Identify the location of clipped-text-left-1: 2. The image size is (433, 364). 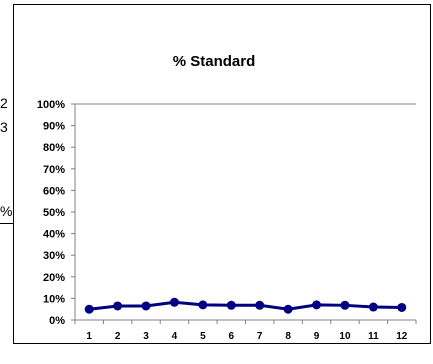
(4, 103).